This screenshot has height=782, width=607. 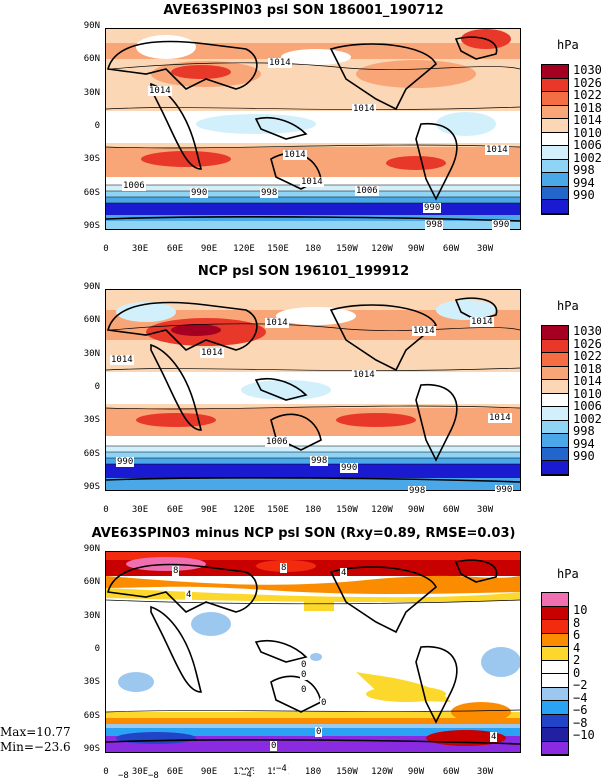 What do you see at coordinates (91, 59) in the screenshot?
I see `panel-1-lat-tick: 60N` at bounding box center [91, 59].